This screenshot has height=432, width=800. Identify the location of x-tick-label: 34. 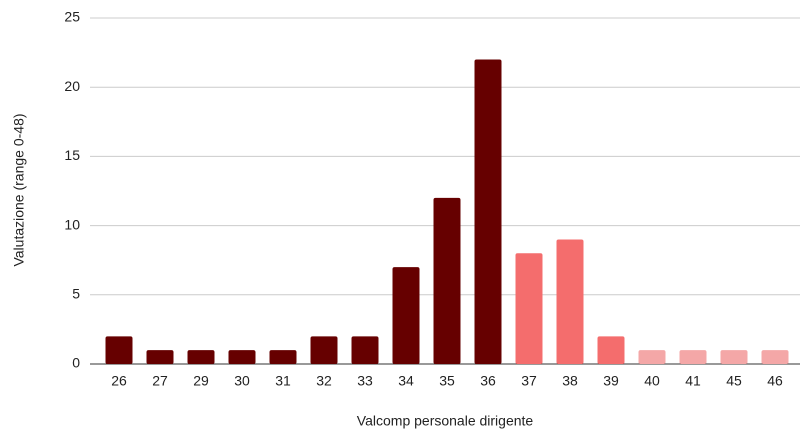
(406, 381).